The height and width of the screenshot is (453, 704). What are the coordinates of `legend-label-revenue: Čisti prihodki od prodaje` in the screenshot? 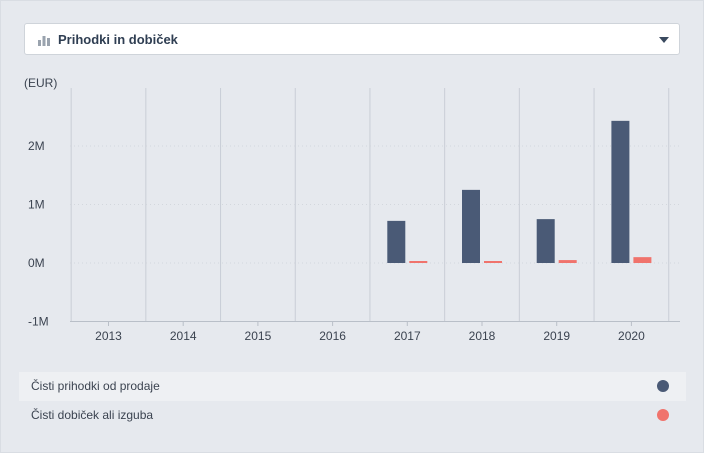 It's located at (95, 386).